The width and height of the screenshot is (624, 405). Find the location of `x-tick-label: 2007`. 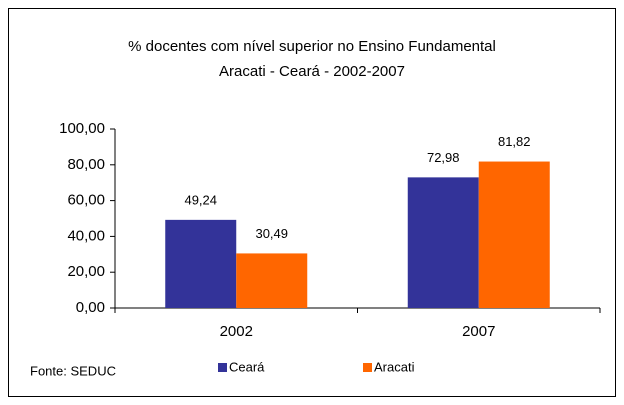

x-tick-label: 2007 is located at coordinates (478, 331).